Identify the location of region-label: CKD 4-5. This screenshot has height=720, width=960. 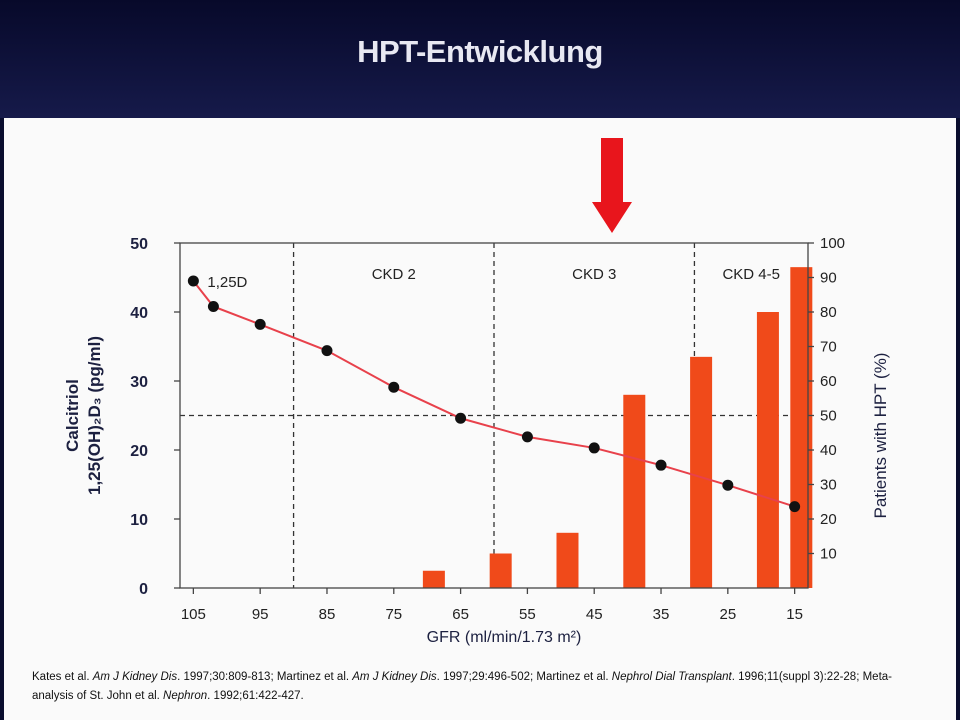
(751, 274).